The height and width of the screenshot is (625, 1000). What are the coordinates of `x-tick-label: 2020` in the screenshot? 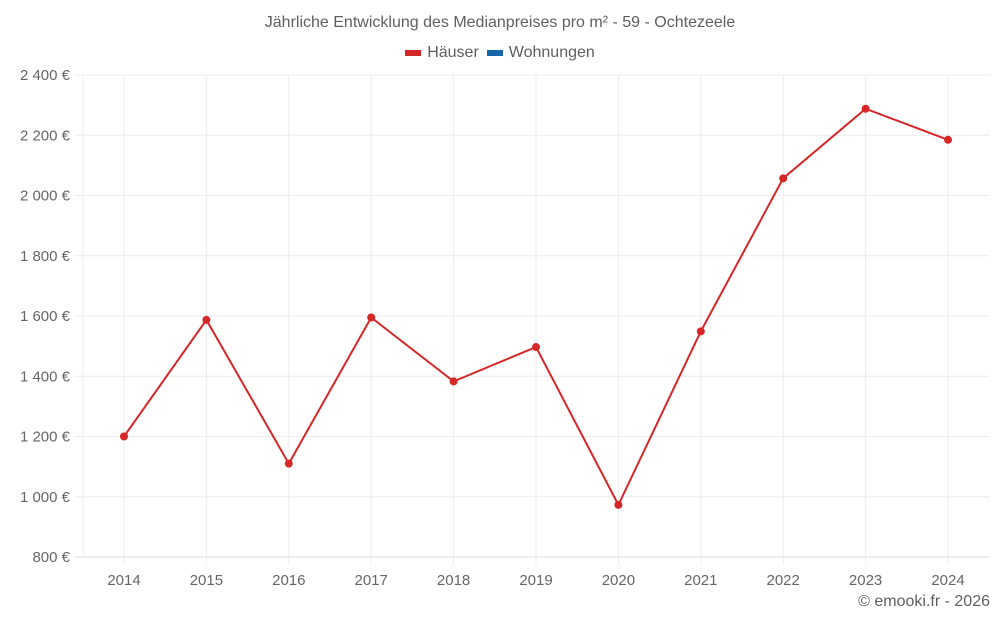 It's located at (618, 580).